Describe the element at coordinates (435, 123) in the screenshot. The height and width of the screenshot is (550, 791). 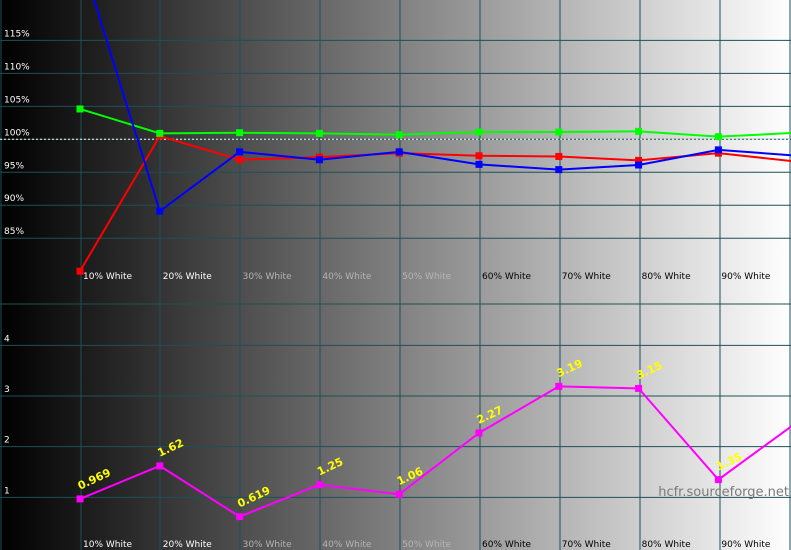
I see `green-series-line` at that location.